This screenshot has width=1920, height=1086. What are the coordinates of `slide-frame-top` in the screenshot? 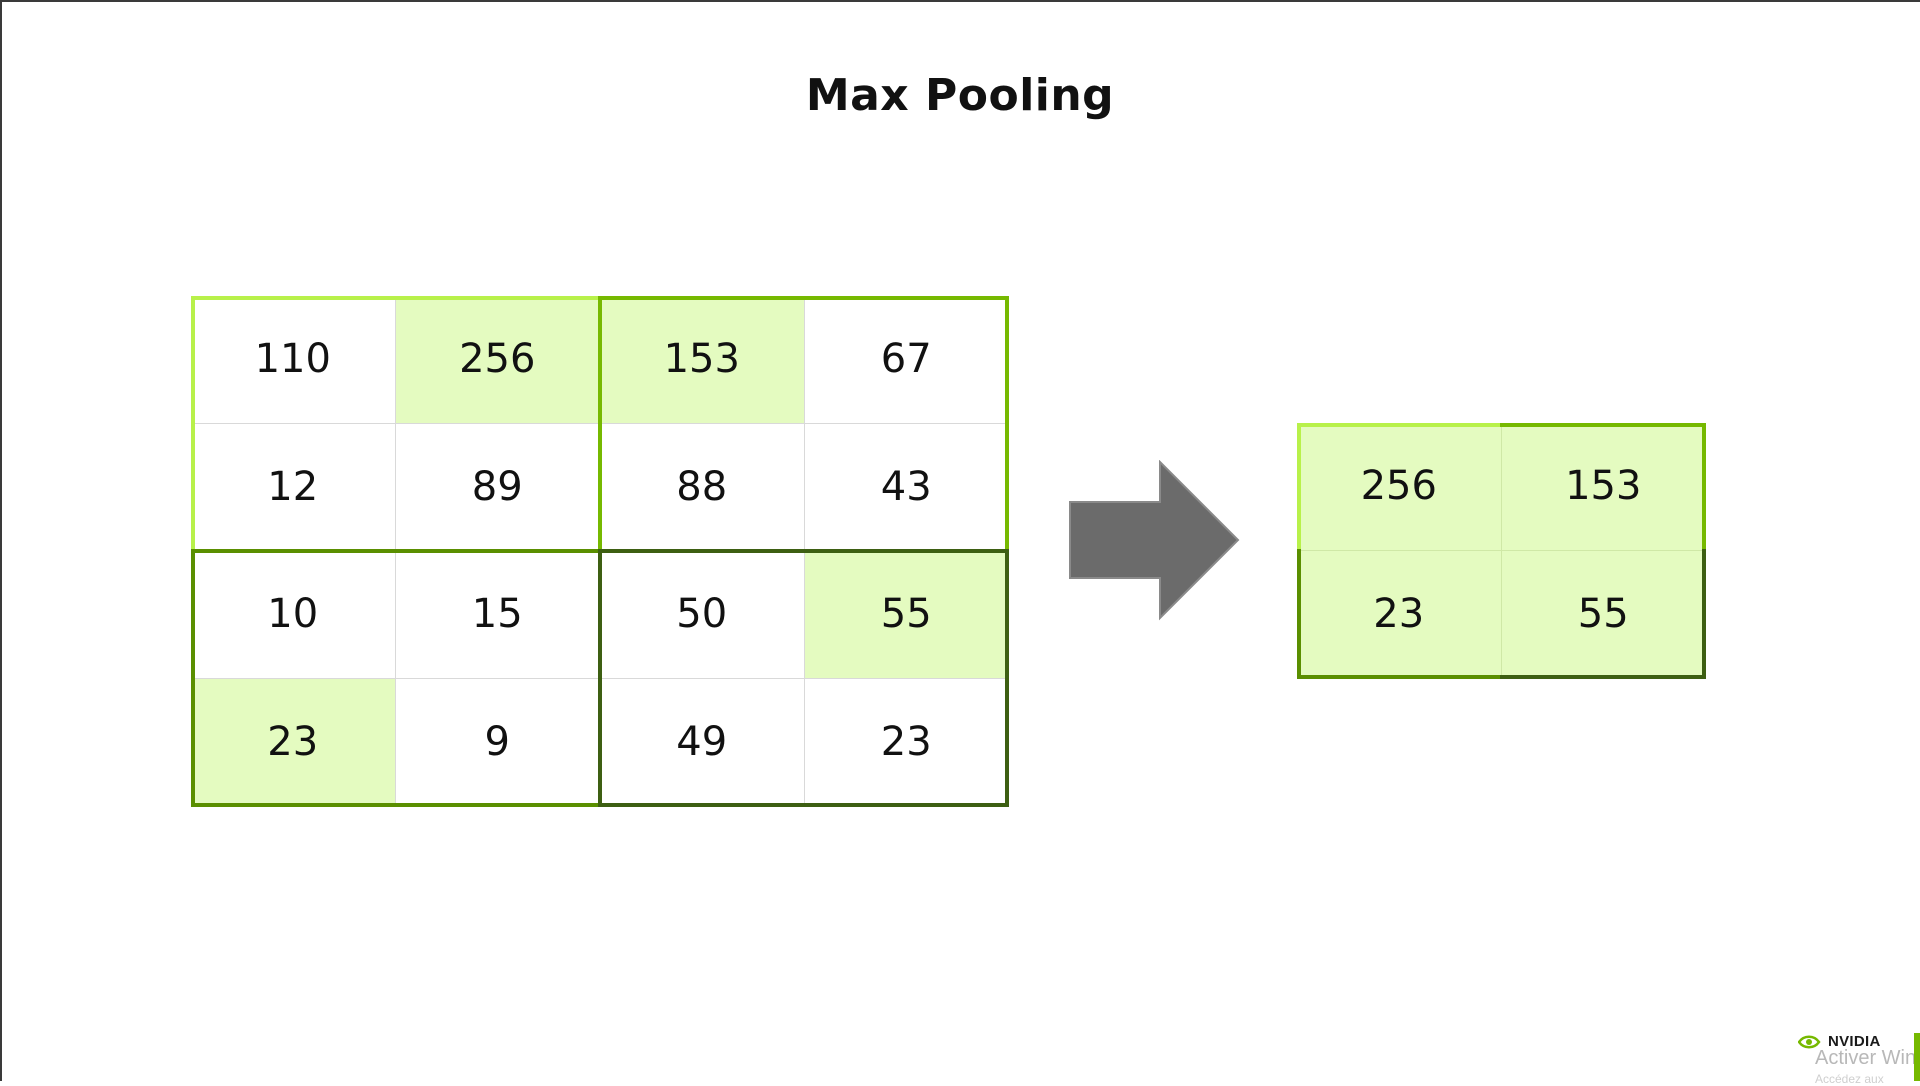 It's located at (960, 1).